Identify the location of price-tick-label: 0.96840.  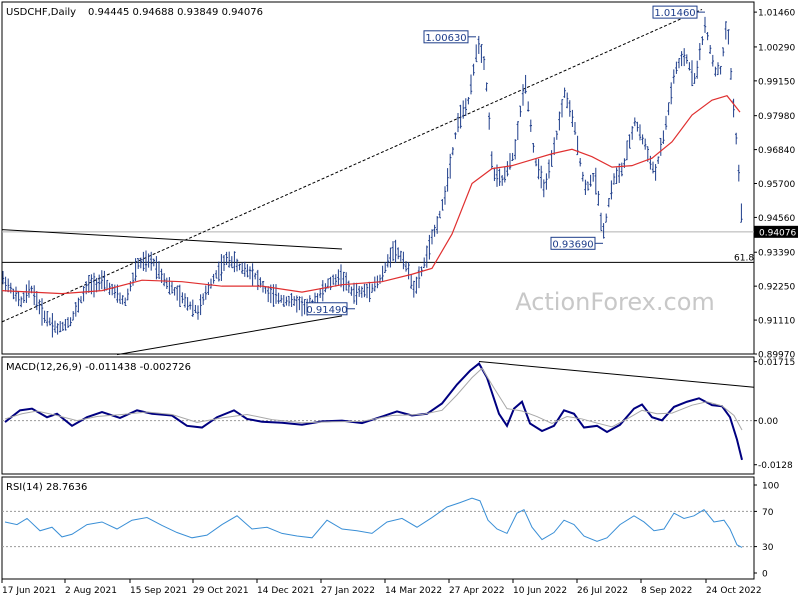
(776, 151).